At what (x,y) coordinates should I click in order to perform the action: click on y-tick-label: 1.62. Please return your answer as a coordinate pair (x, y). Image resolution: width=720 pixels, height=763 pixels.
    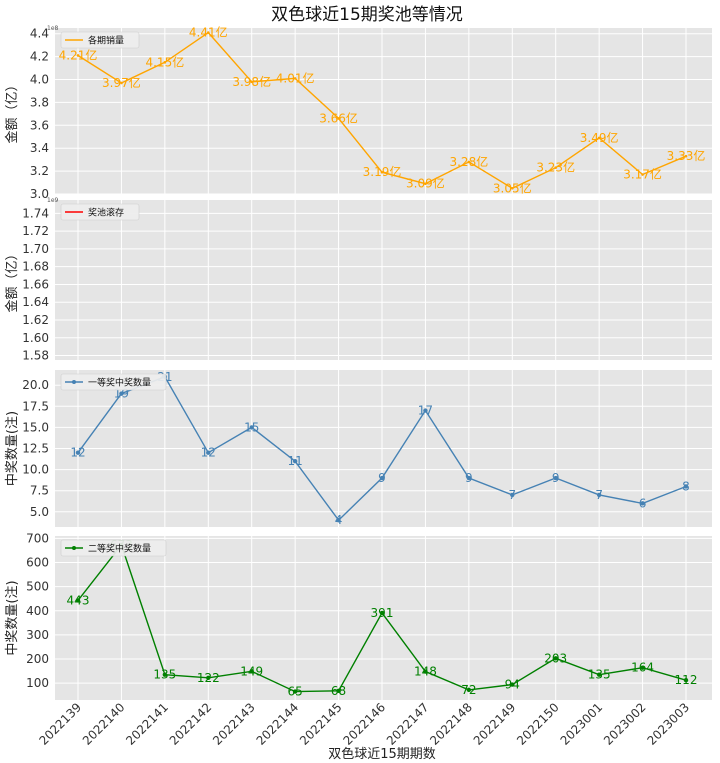
    Looking at the image, I should click on (35, 320).